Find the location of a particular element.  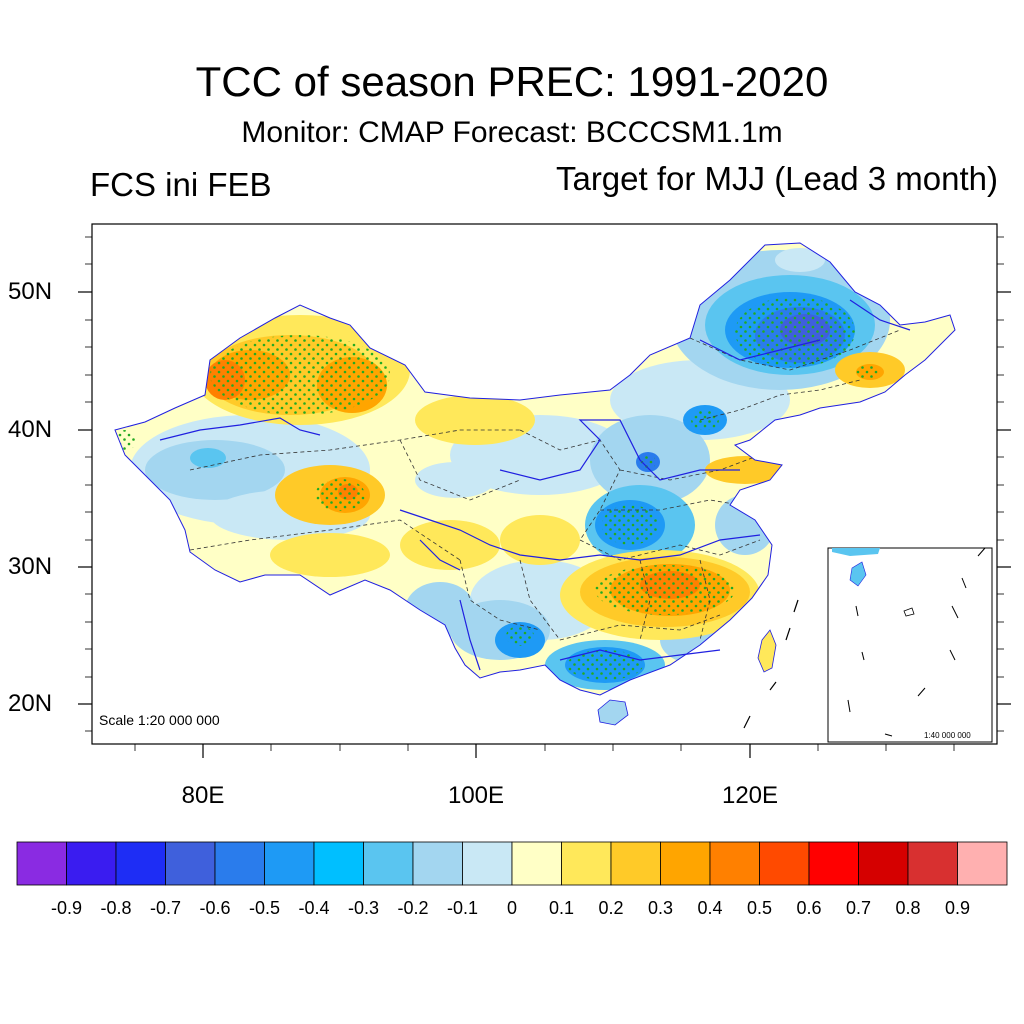

colorbar-tick-label: -0.2 is located at coordinates (413, 908).